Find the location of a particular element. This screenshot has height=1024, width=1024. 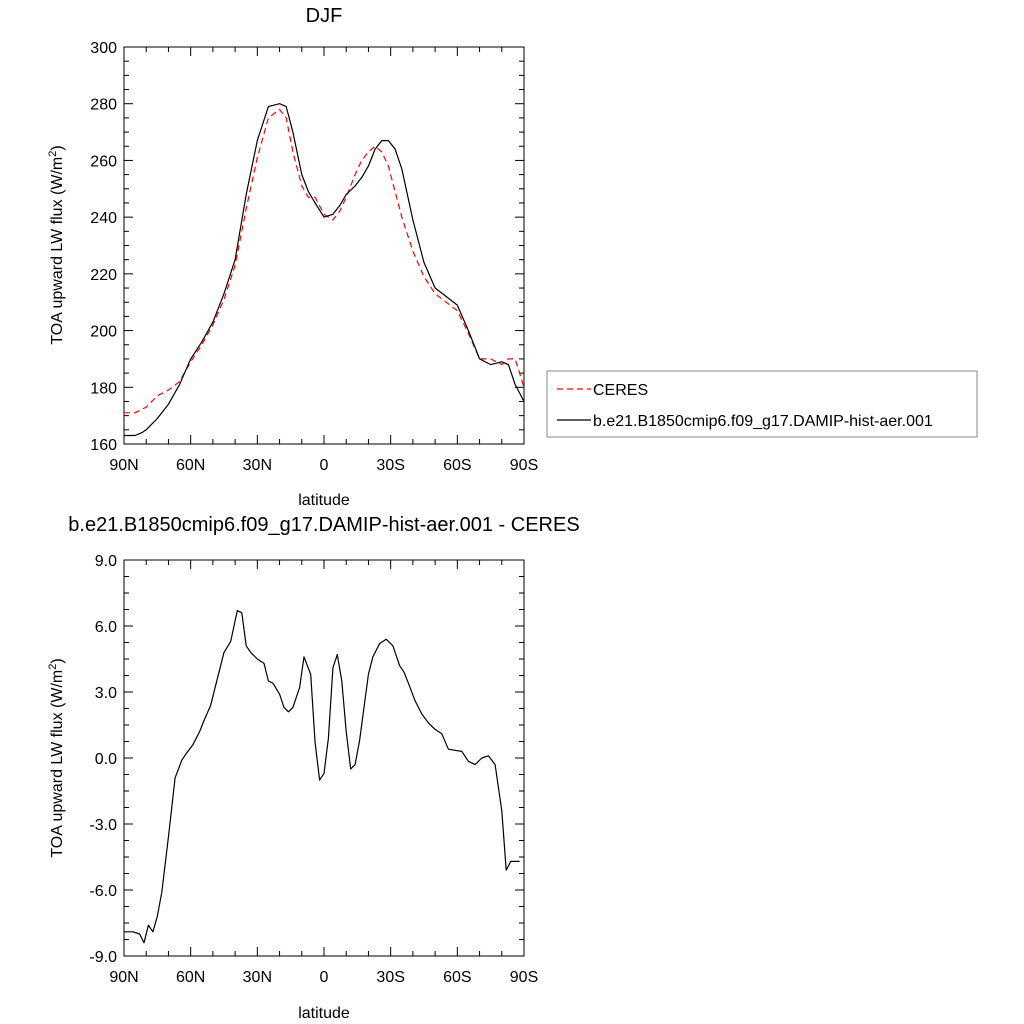

bottom-y-tick-label: -3.0 is located at coordinates (103, 825).